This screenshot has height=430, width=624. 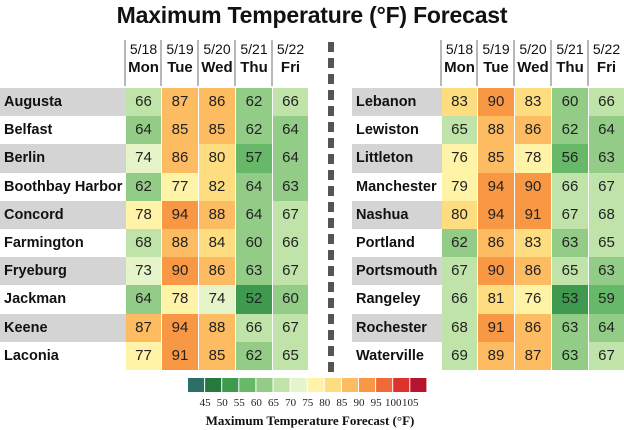 What do you see at coordinates (44, 243) in the screenshot?
I see `city-label: Farmington` at bounding box center [44, 243].